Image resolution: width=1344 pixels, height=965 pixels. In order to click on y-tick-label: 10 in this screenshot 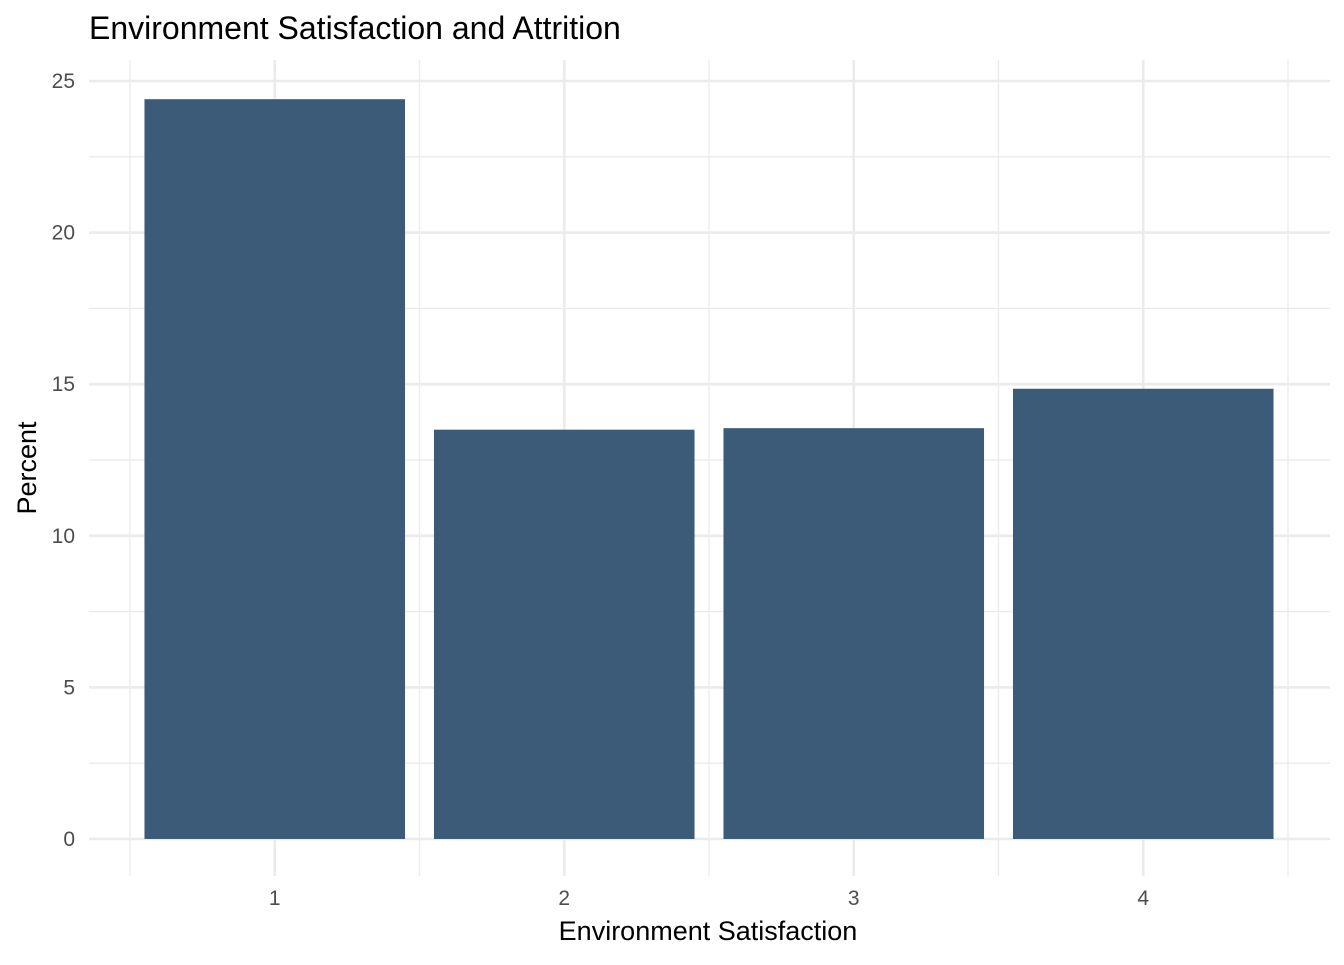, I will do `click(63, 536)`.